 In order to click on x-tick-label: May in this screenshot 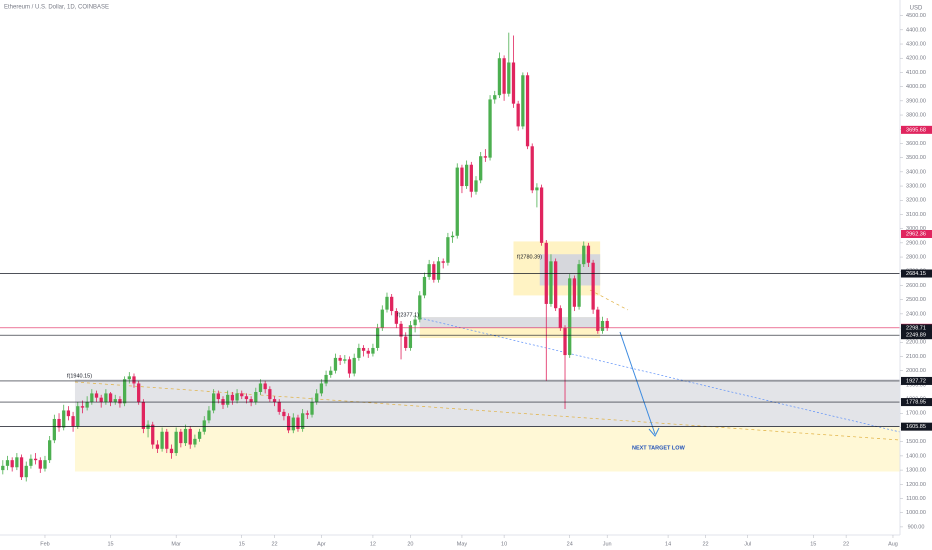, I will do `click(462, 544)`.